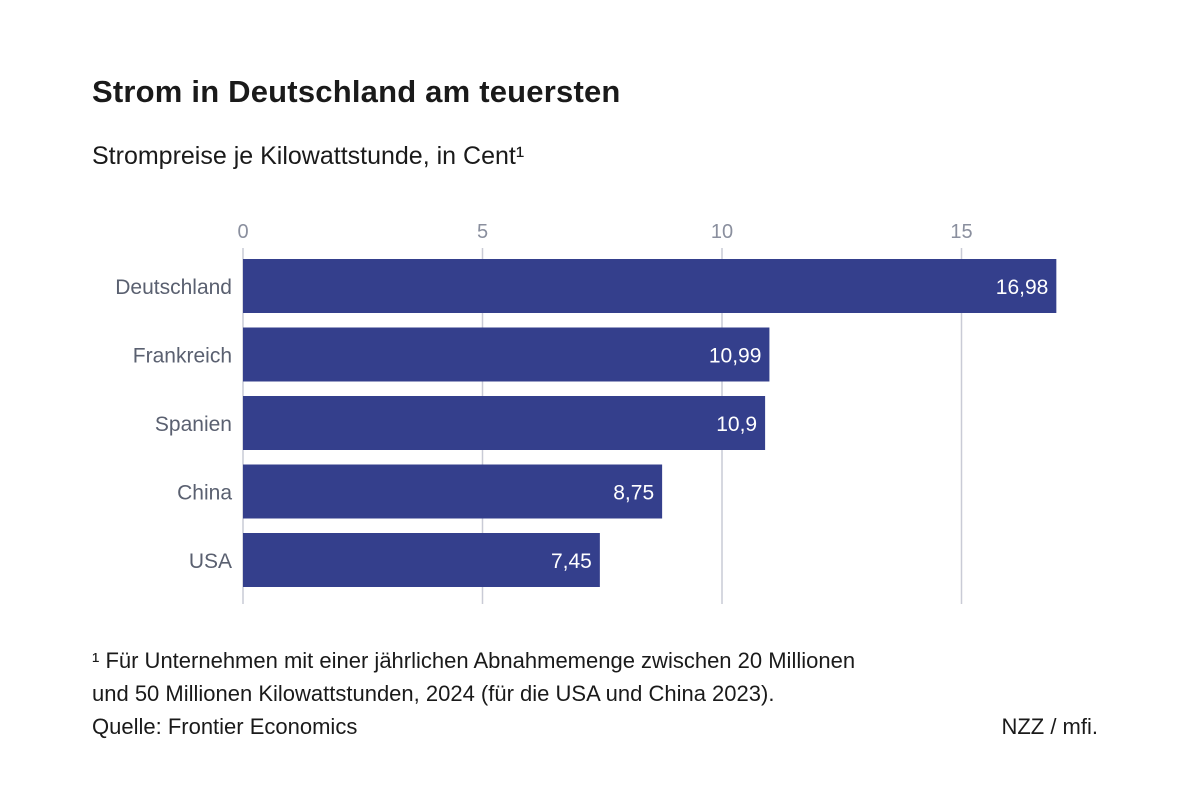 This screenshot has width=1200, height=807. Describe the element at coordinates (453, 491) in the screenshot. I see `bar-china` at that location.